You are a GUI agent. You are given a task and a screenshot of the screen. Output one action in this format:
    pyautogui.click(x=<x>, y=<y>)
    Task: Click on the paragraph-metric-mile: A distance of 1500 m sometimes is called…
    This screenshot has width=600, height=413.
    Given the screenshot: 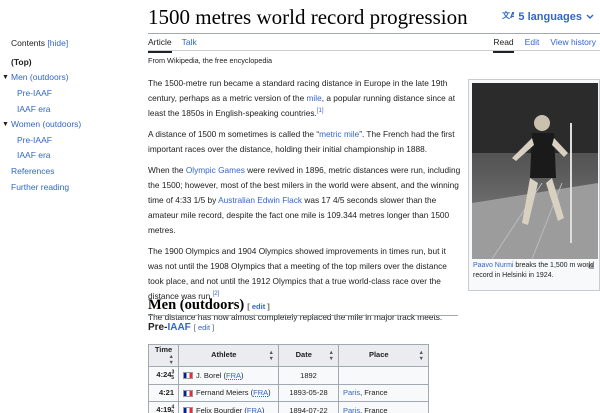 What is the action you would take?
    pyautogui.click(x=304, y=142)
    